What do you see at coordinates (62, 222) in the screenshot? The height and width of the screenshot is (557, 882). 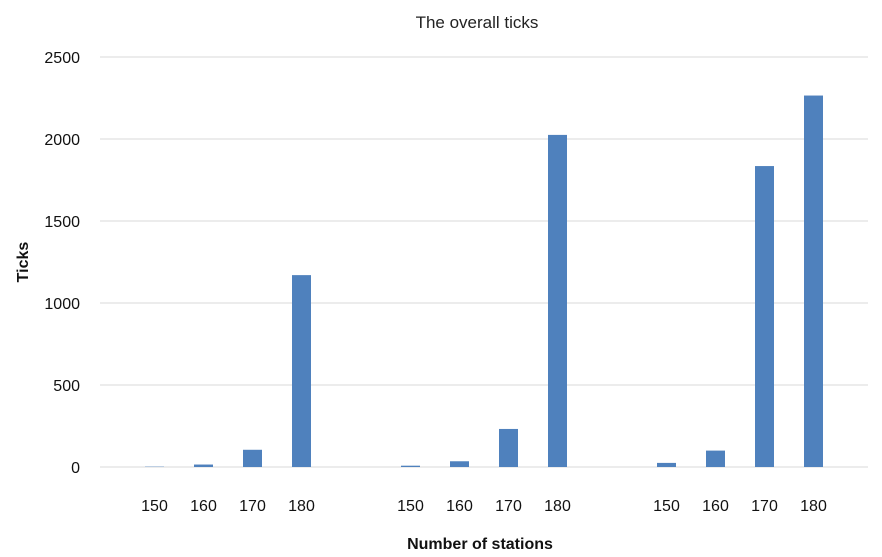 I see `y-tick-label: 1500` at bounding box center [62, 222].